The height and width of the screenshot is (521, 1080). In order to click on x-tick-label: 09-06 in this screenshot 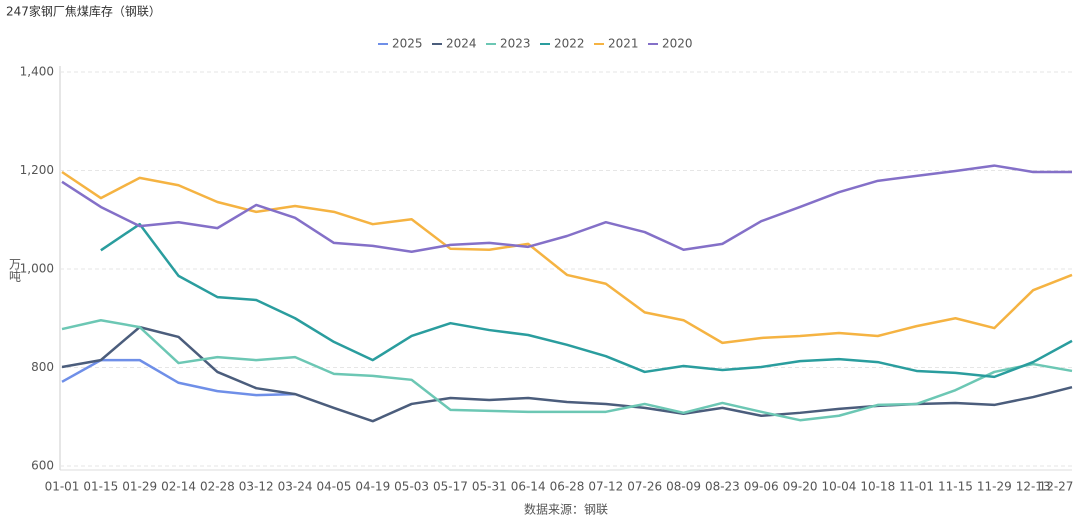, I will do `click(761, 487)`.